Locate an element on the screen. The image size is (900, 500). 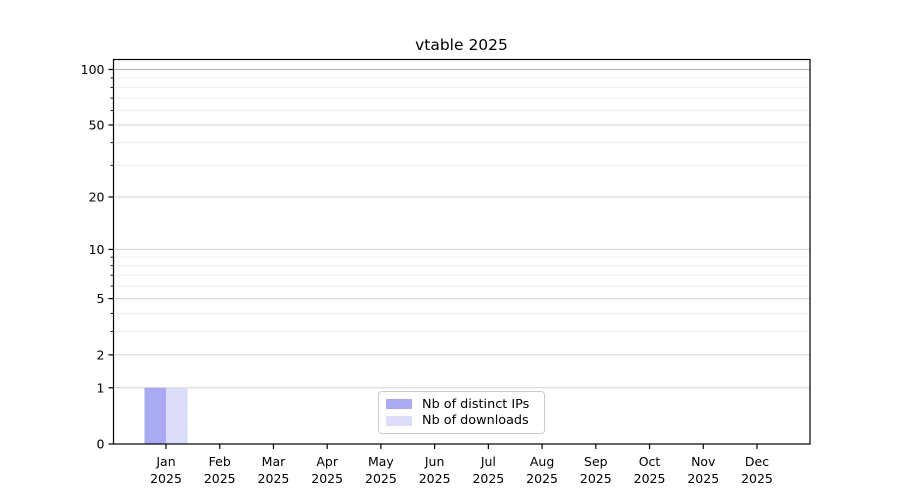
x-tick-label-month: Apr is located at coordinates (327, 461).